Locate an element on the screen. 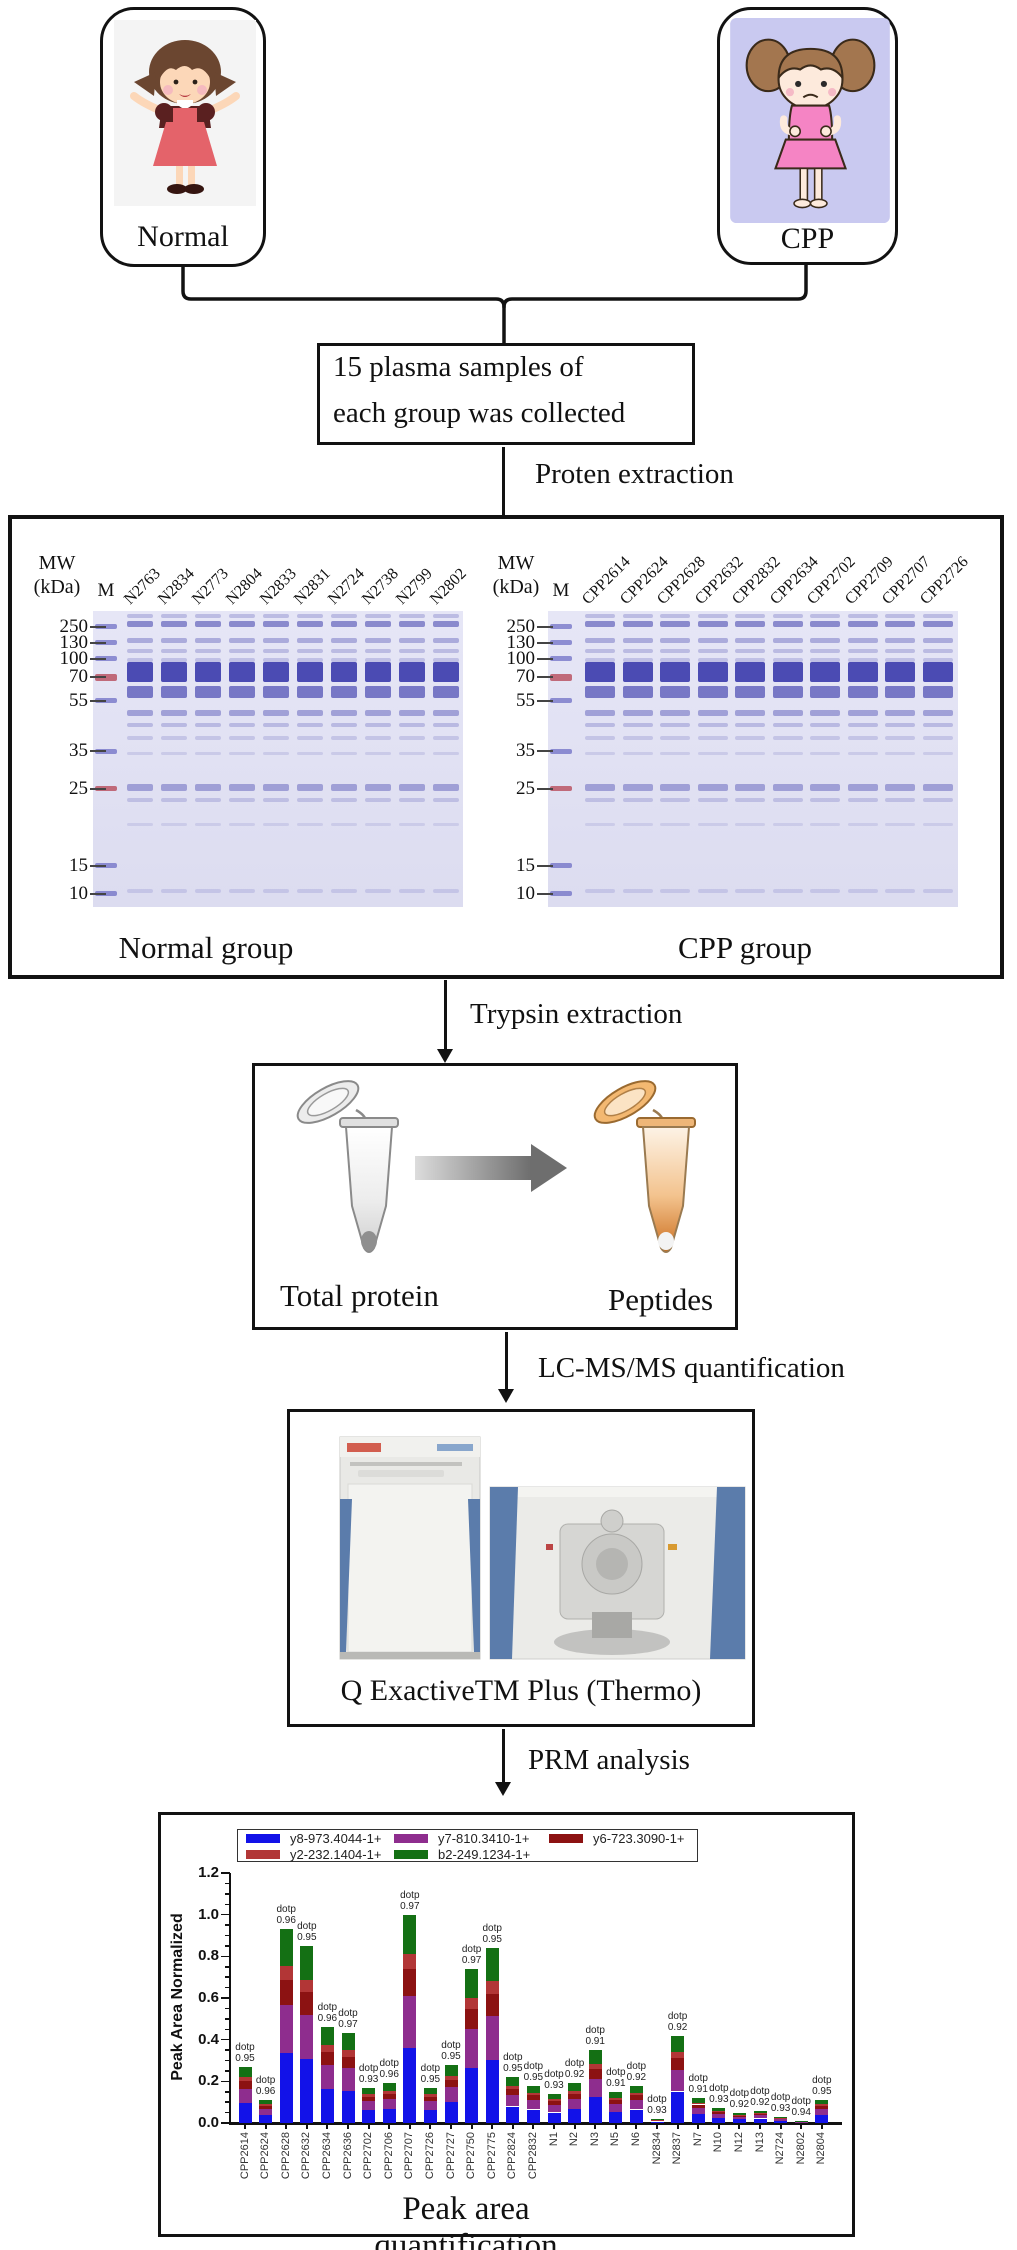 The image size is (1017, 2250). x-tick-label: N6 is located at coordinates (635, 2139).